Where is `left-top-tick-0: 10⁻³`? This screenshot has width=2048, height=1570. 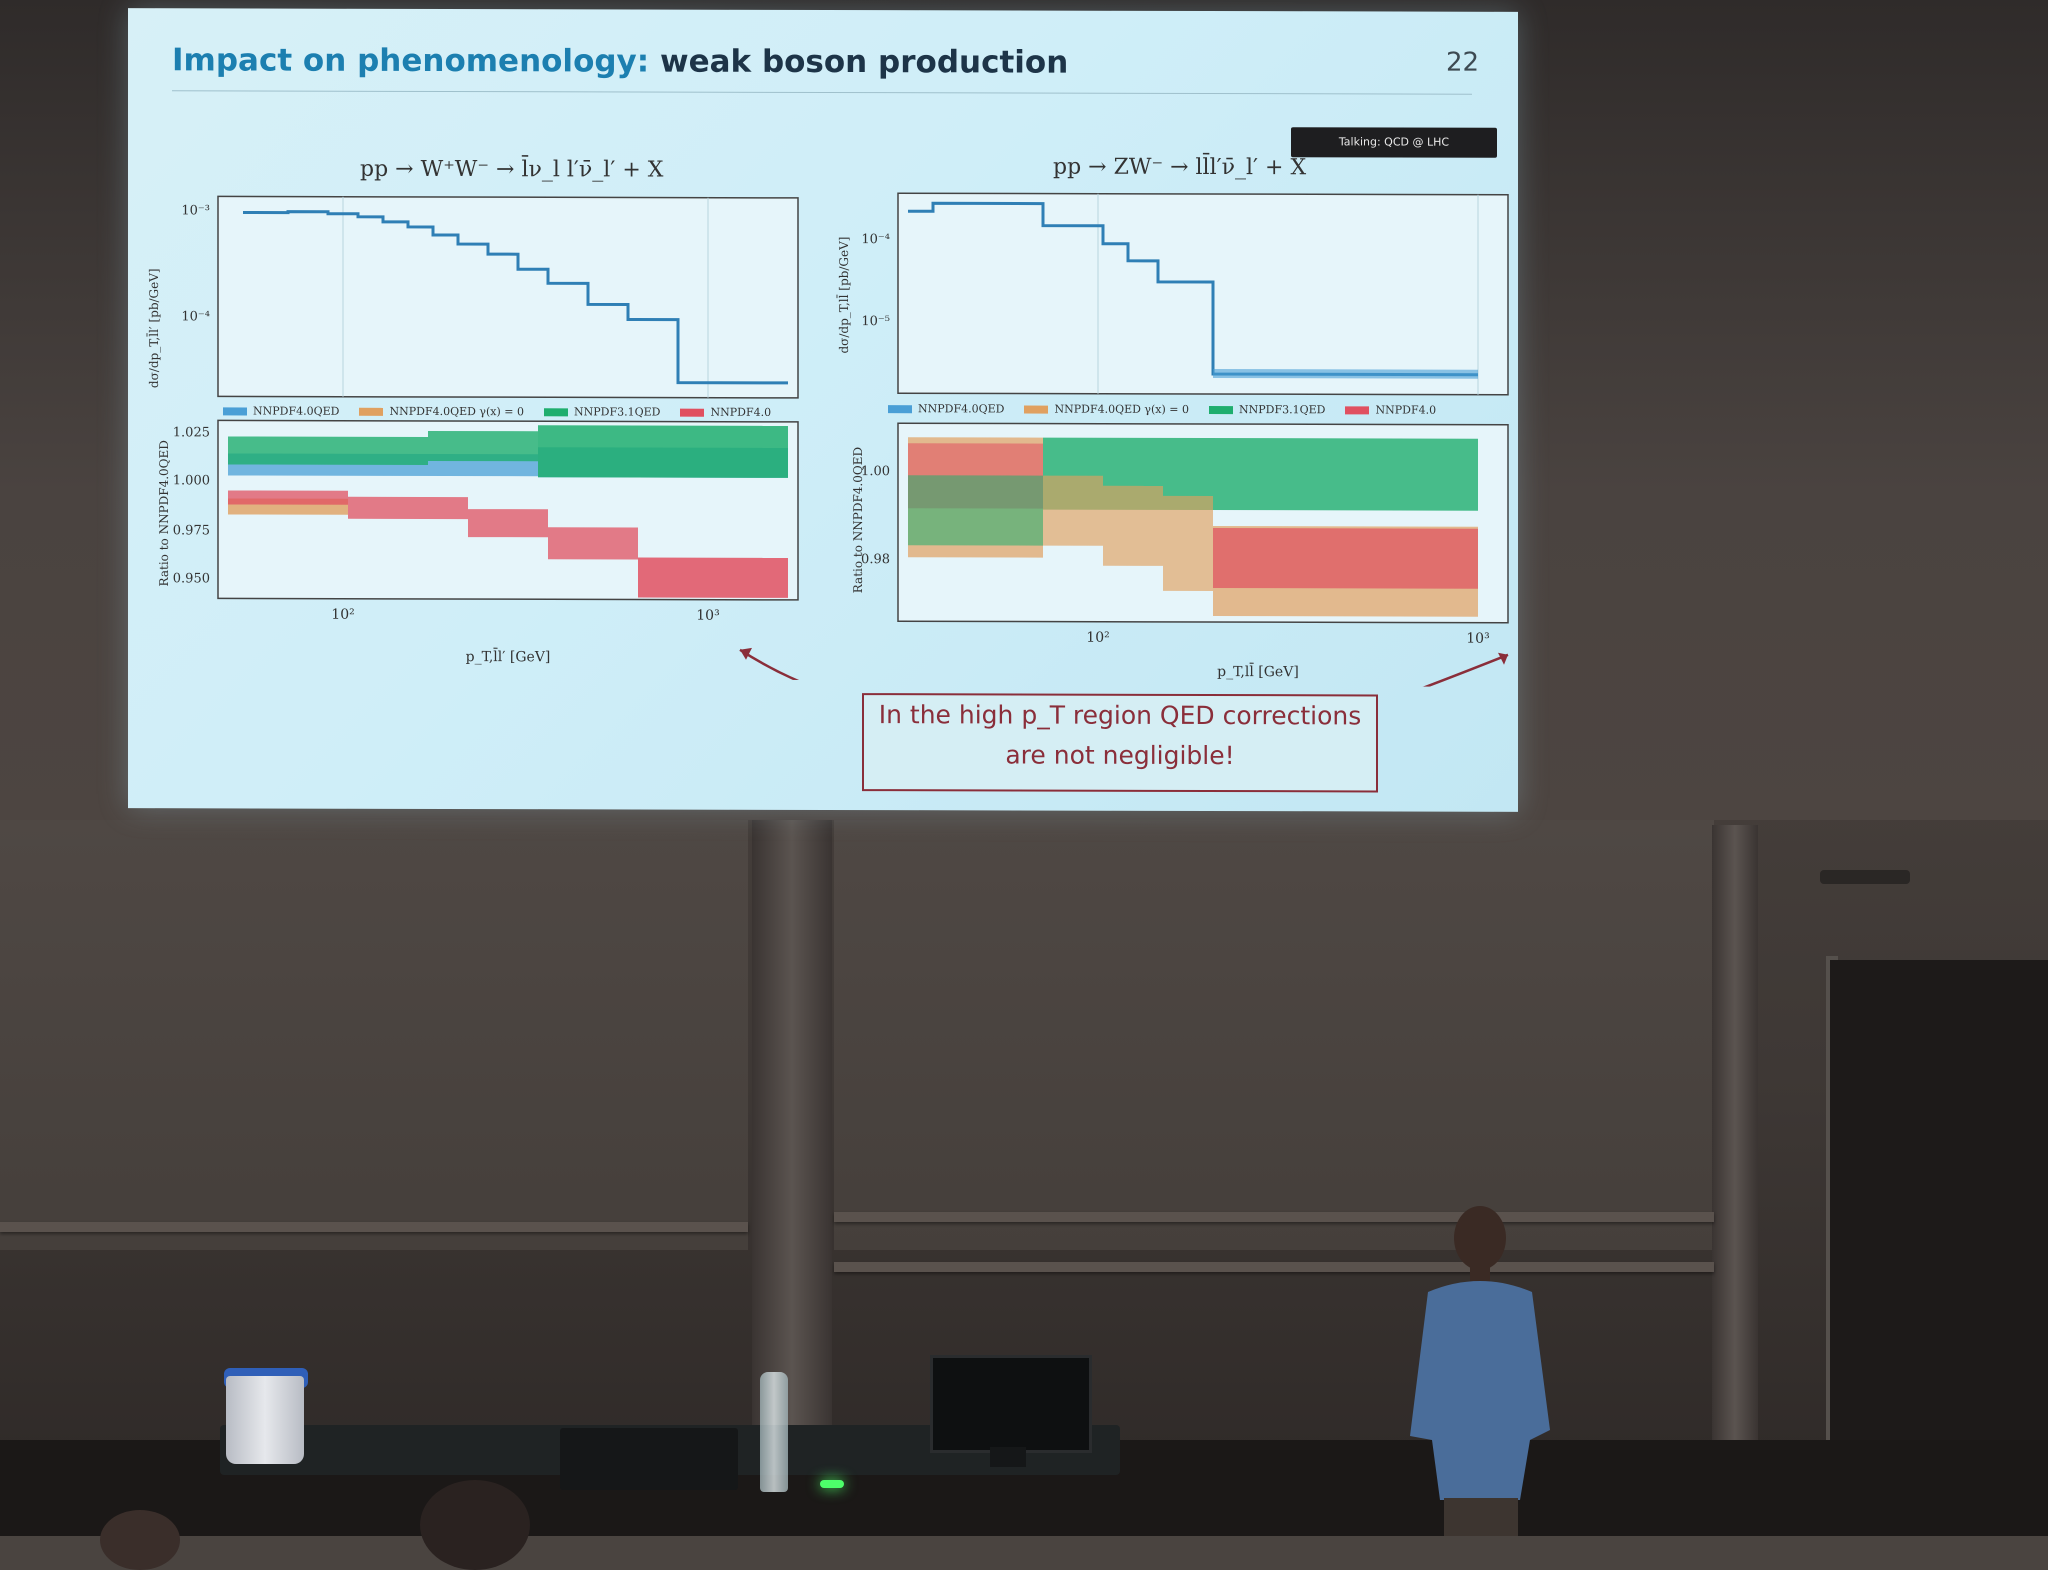
left-top-tick-0: 10⁻³ is located at coordinates (195, 210).